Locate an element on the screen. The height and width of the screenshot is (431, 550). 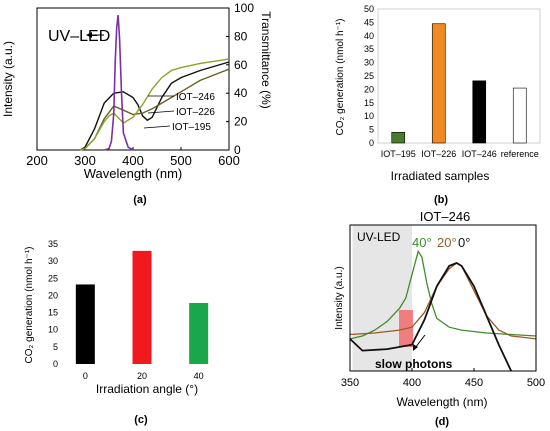
legend-40deg: 40° is located at coordinates (422, 242).